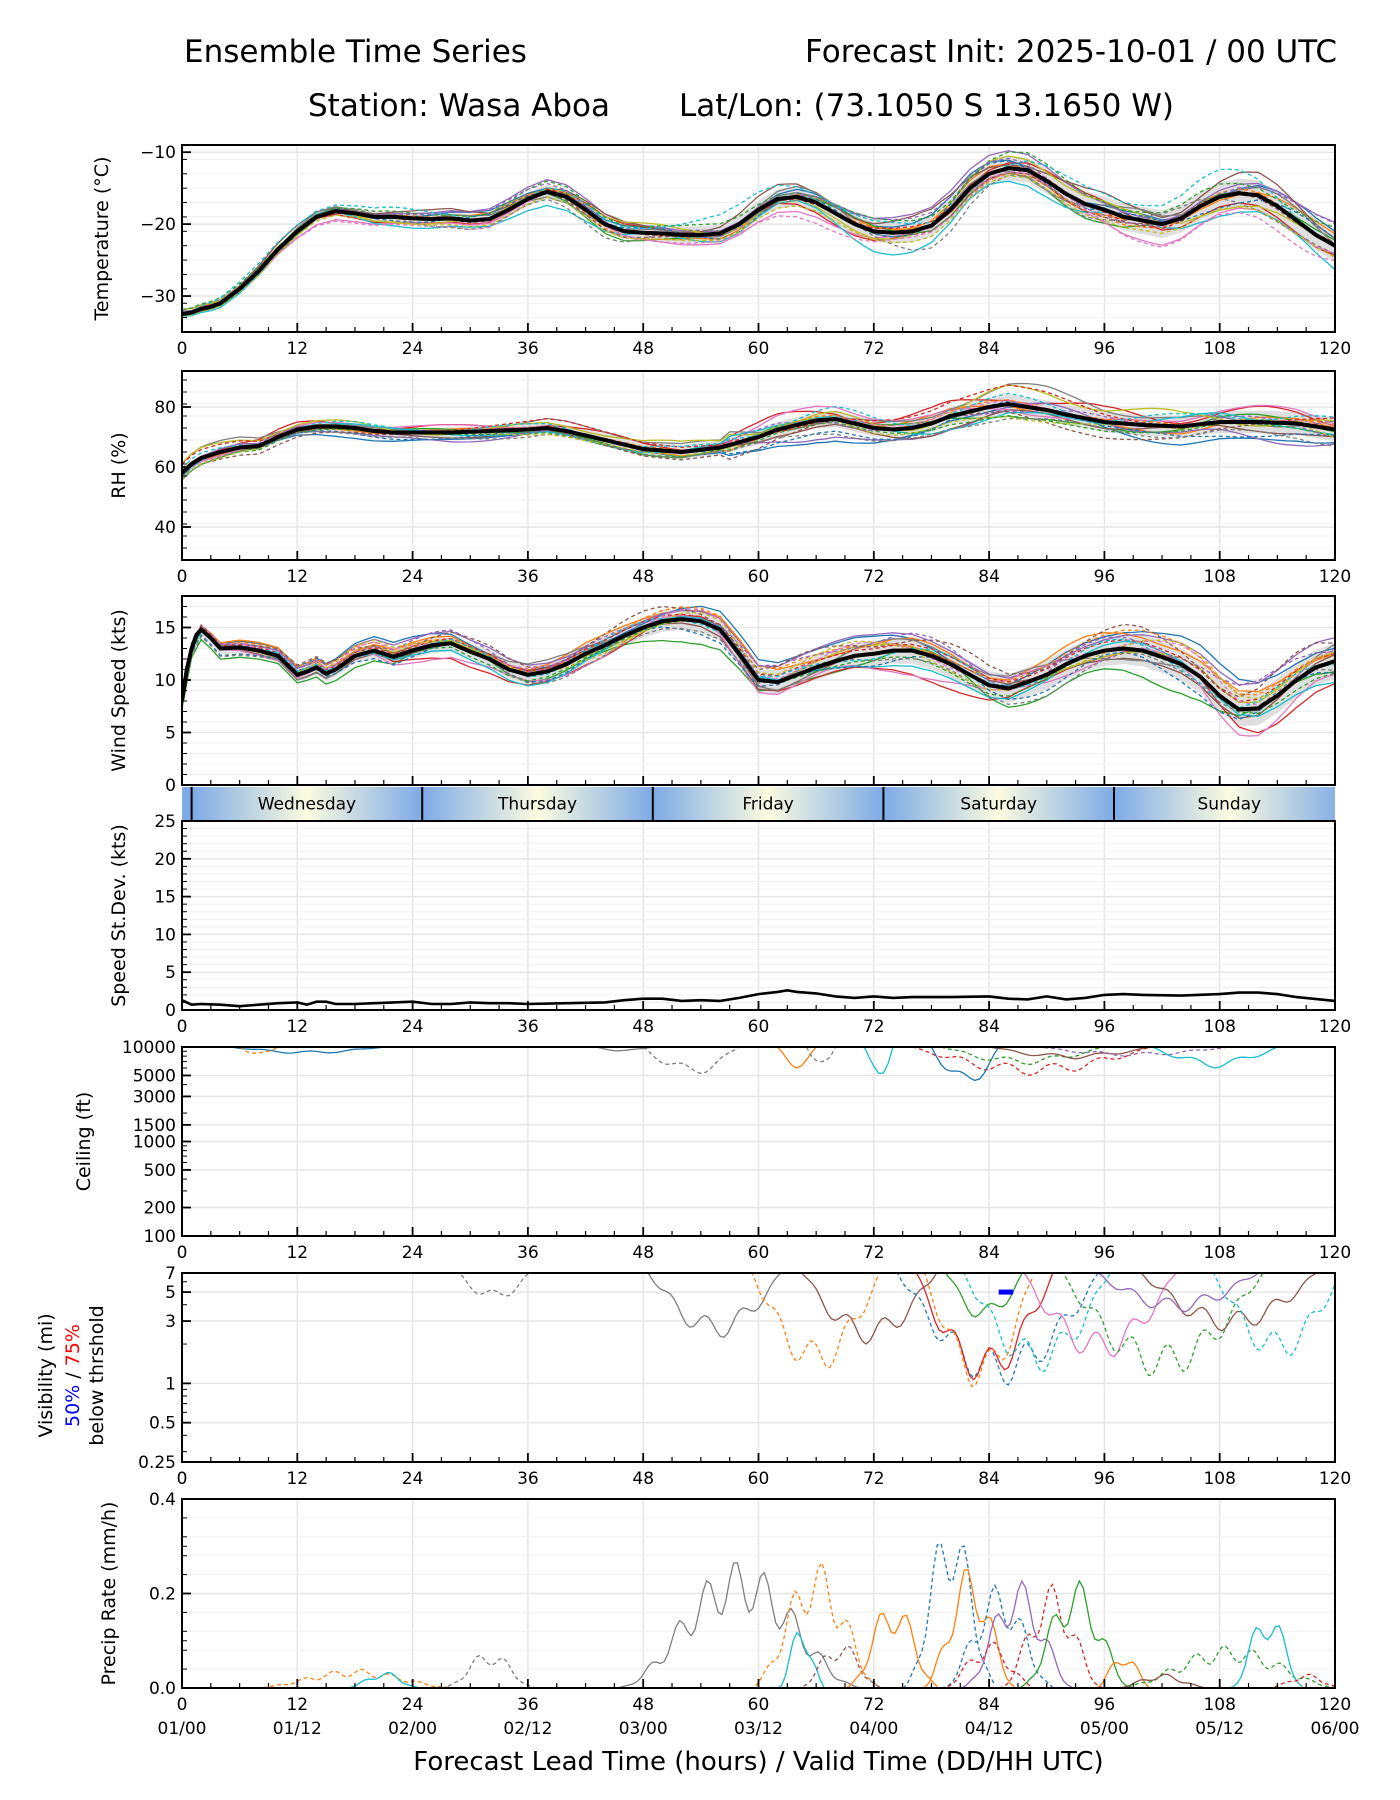 This screenshot has width=1400, height=1800. Describe the element at coordinates (758, 998) in the screenshot. I see `stdev-line` at that location.